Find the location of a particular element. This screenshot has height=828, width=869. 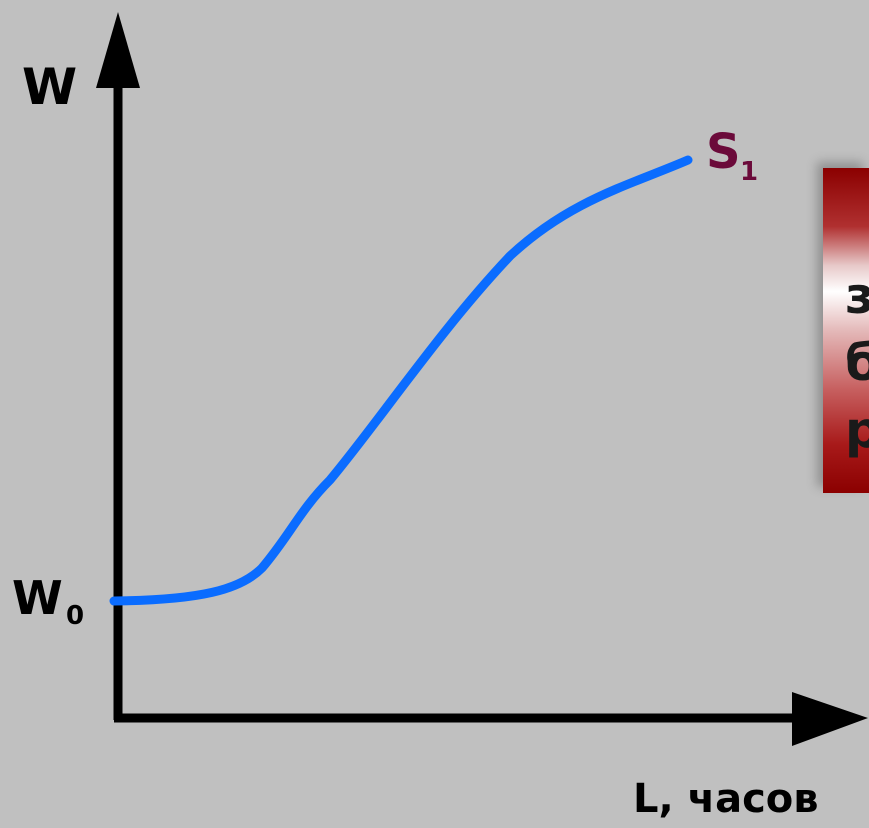

x-axis-label: L, часов is located at coordinates (726, 799).